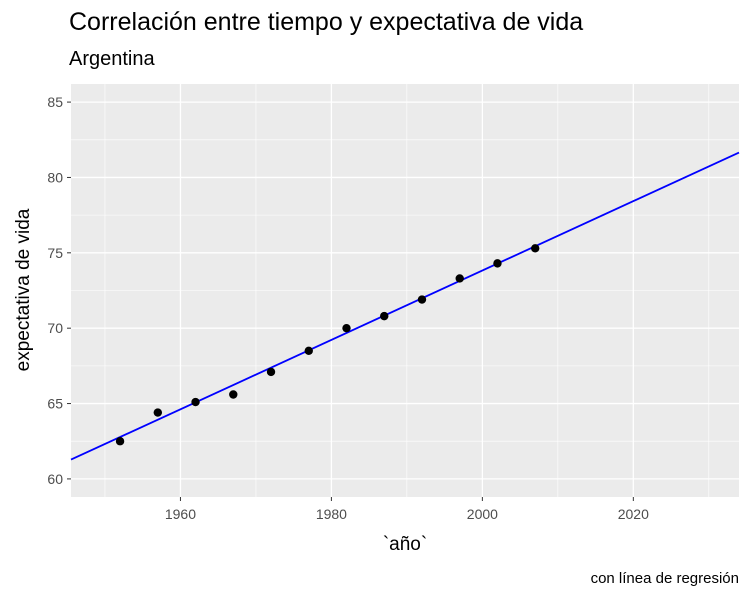  I want to click on y-tick-label: 85, so click(55, 102).